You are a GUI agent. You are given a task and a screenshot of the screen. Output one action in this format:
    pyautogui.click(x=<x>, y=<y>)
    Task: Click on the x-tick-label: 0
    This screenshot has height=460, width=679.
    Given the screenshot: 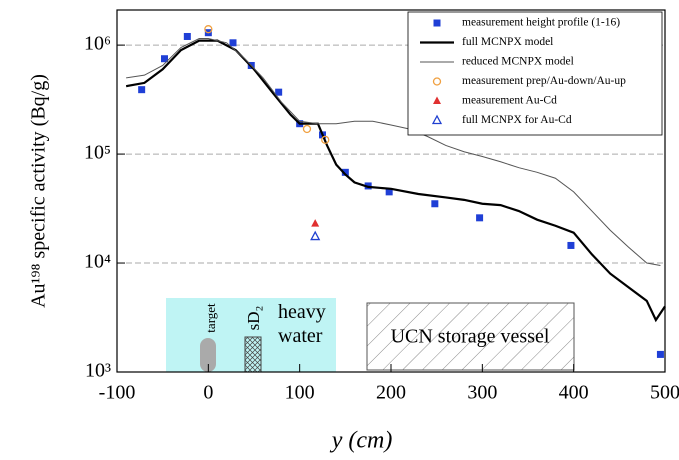 What is the action you would take?
    pyautogui.click(x=208, y=393)
    